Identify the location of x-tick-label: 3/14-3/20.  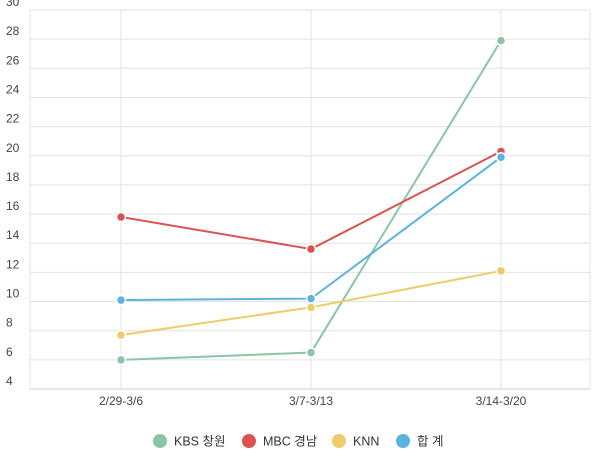
(501, 401).